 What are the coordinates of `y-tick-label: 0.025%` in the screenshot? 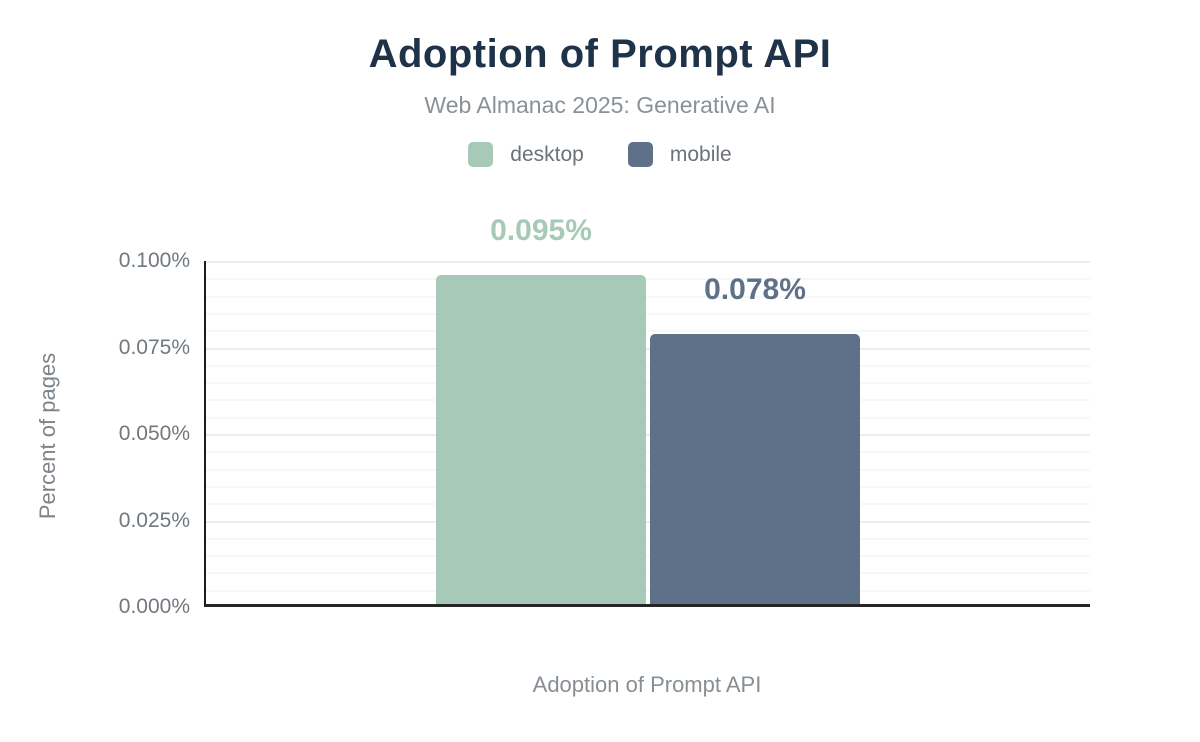 It's located at (154, 520).